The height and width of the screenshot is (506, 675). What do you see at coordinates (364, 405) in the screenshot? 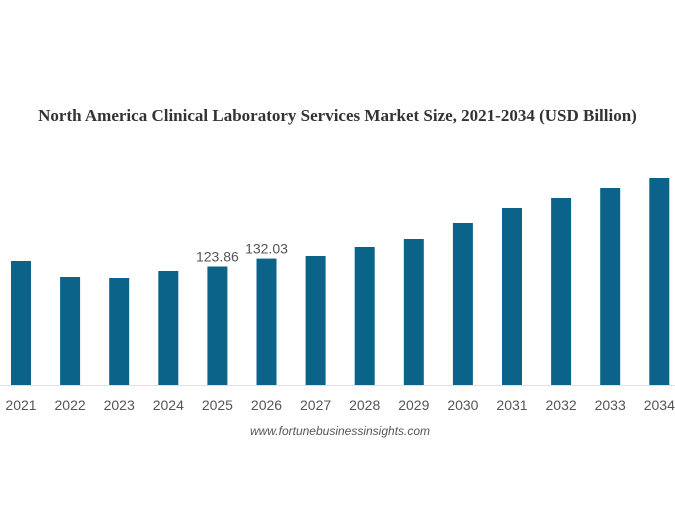
I see `x-tick-label-2028: 2028` at bounding box center [364, 405].